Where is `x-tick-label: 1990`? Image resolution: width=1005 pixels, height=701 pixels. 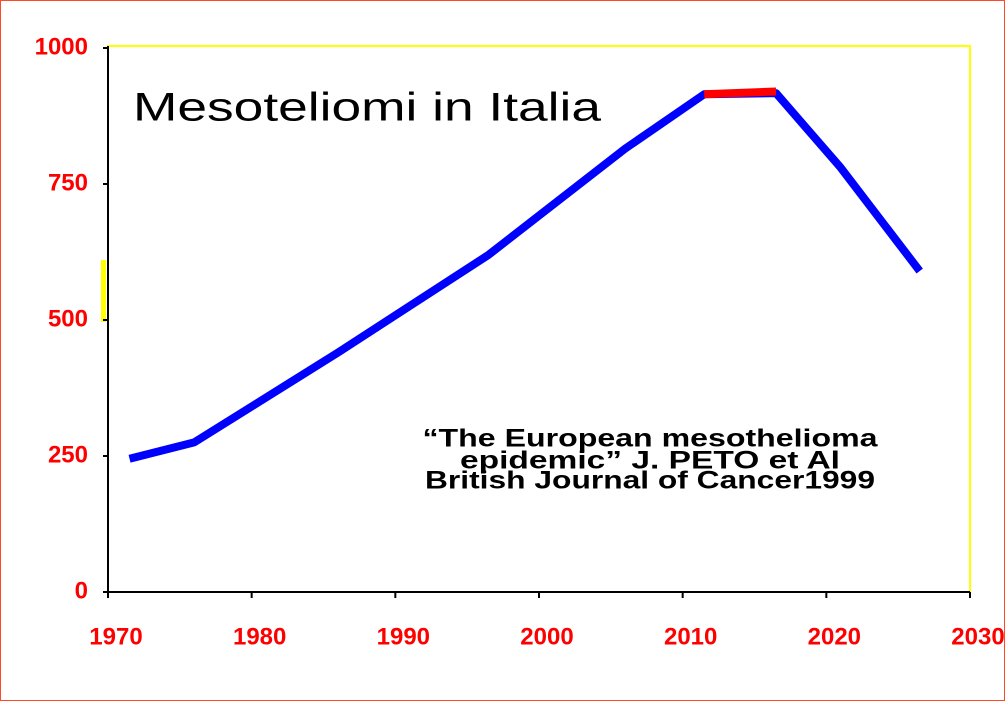
x-tick-label: 1990 is located at coordinates (403, 636).